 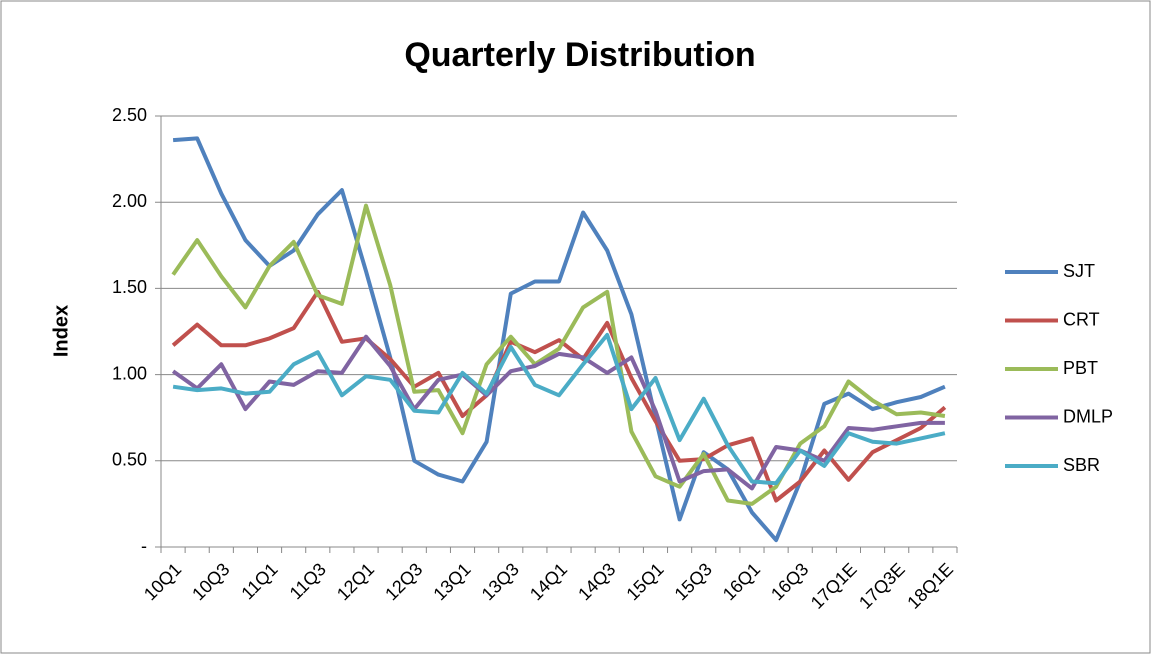 What do you see at coordinates (1088, 416) in the screenshot?
I see `legend-label: DMLP` at bounding box center [1088, 416].